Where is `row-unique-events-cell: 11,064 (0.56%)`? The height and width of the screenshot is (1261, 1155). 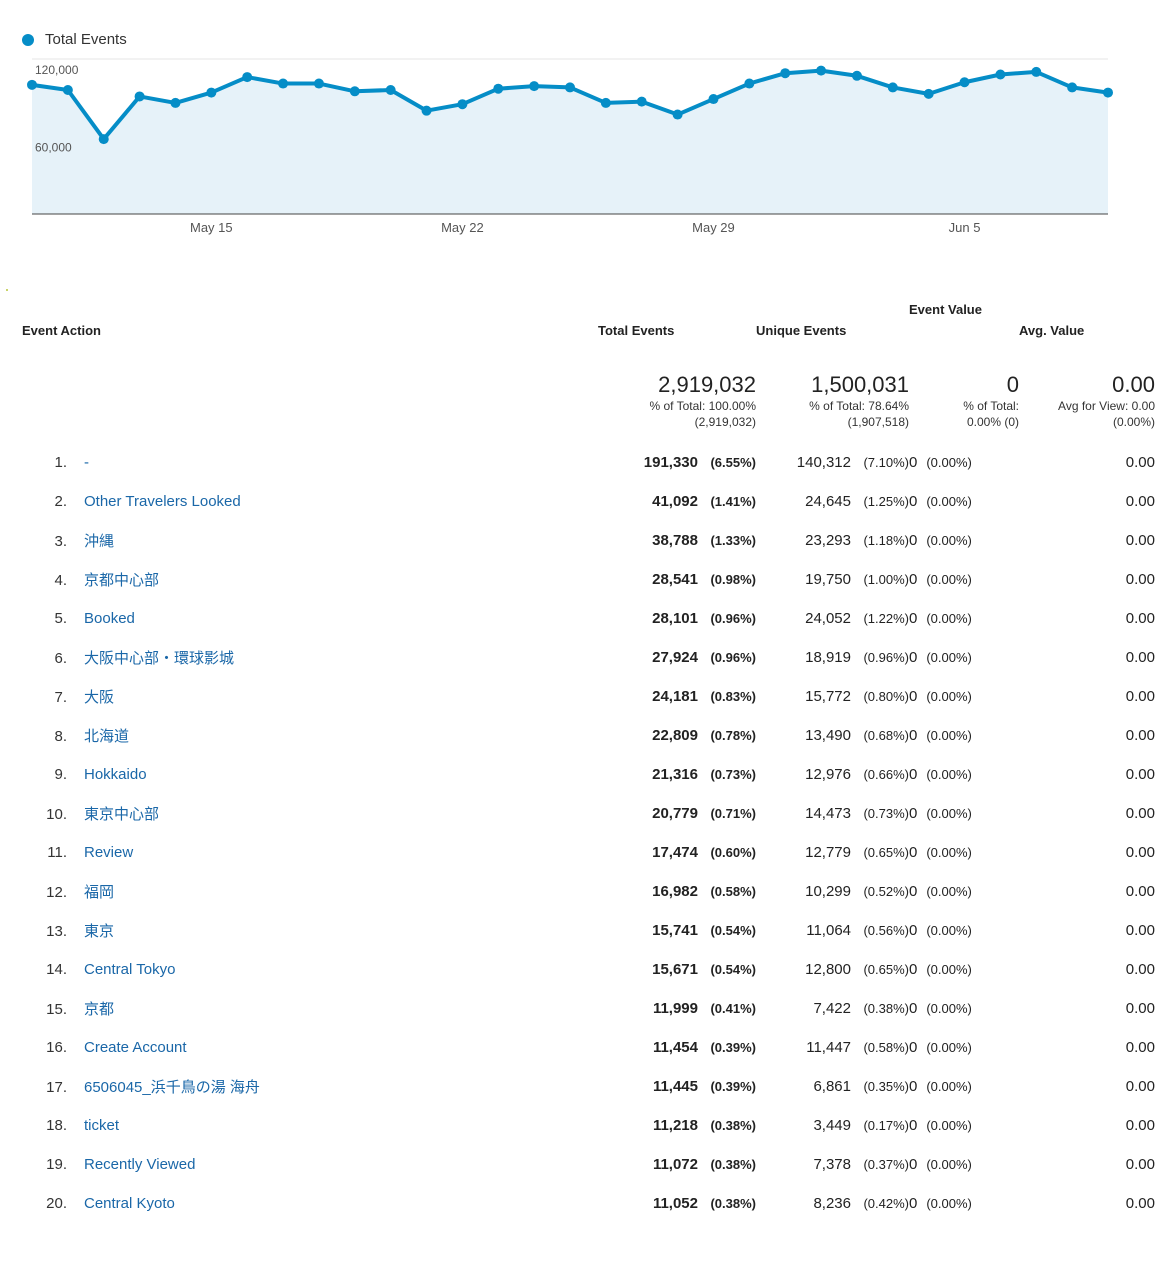
row-unique-events-cell: 11,064 (0.56%) is located at coordinates (832, 930).